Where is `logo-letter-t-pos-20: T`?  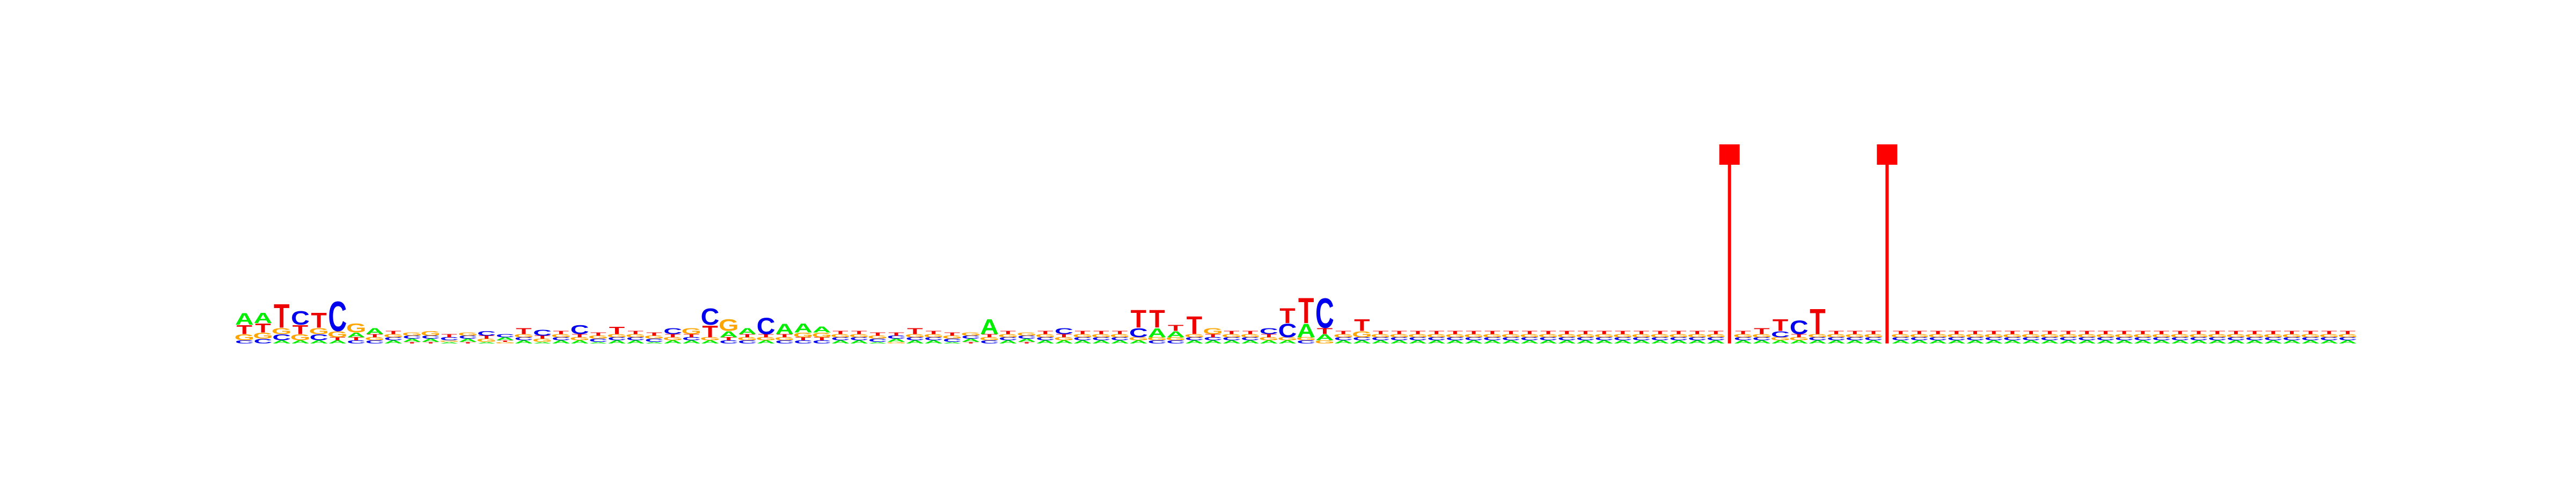
logo-letter-t-pos-20: T is located at coordinates (598, 334).